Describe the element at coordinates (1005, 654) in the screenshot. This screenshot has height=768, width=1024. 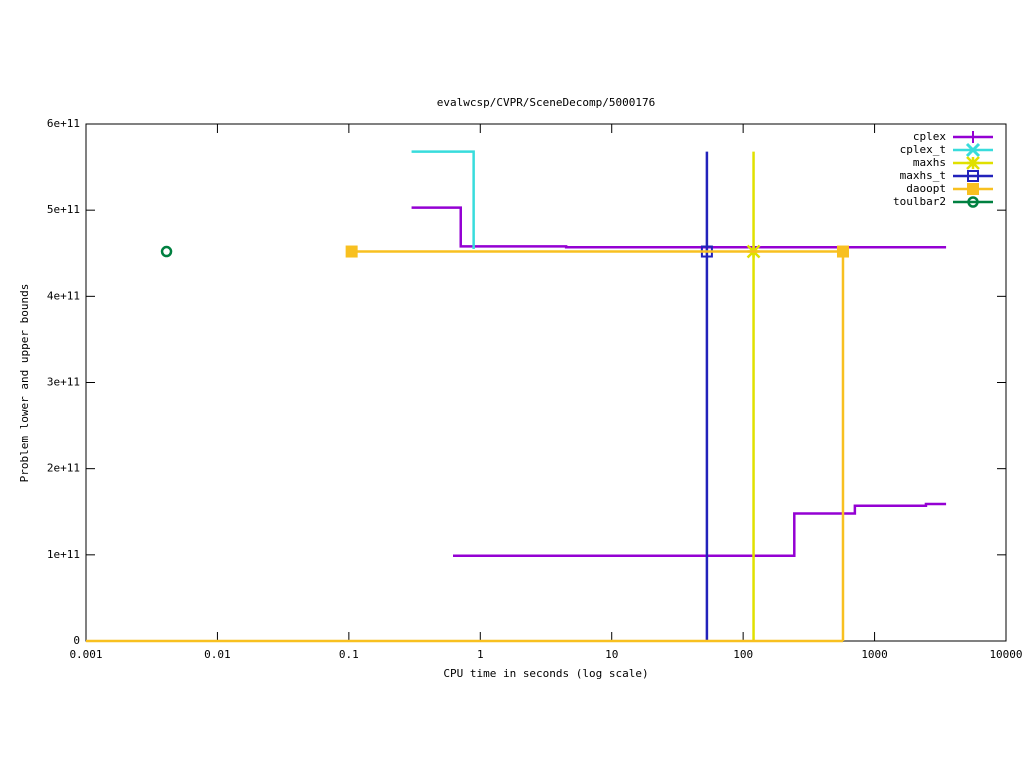
I see `x-tick-label: 10000` at that location.